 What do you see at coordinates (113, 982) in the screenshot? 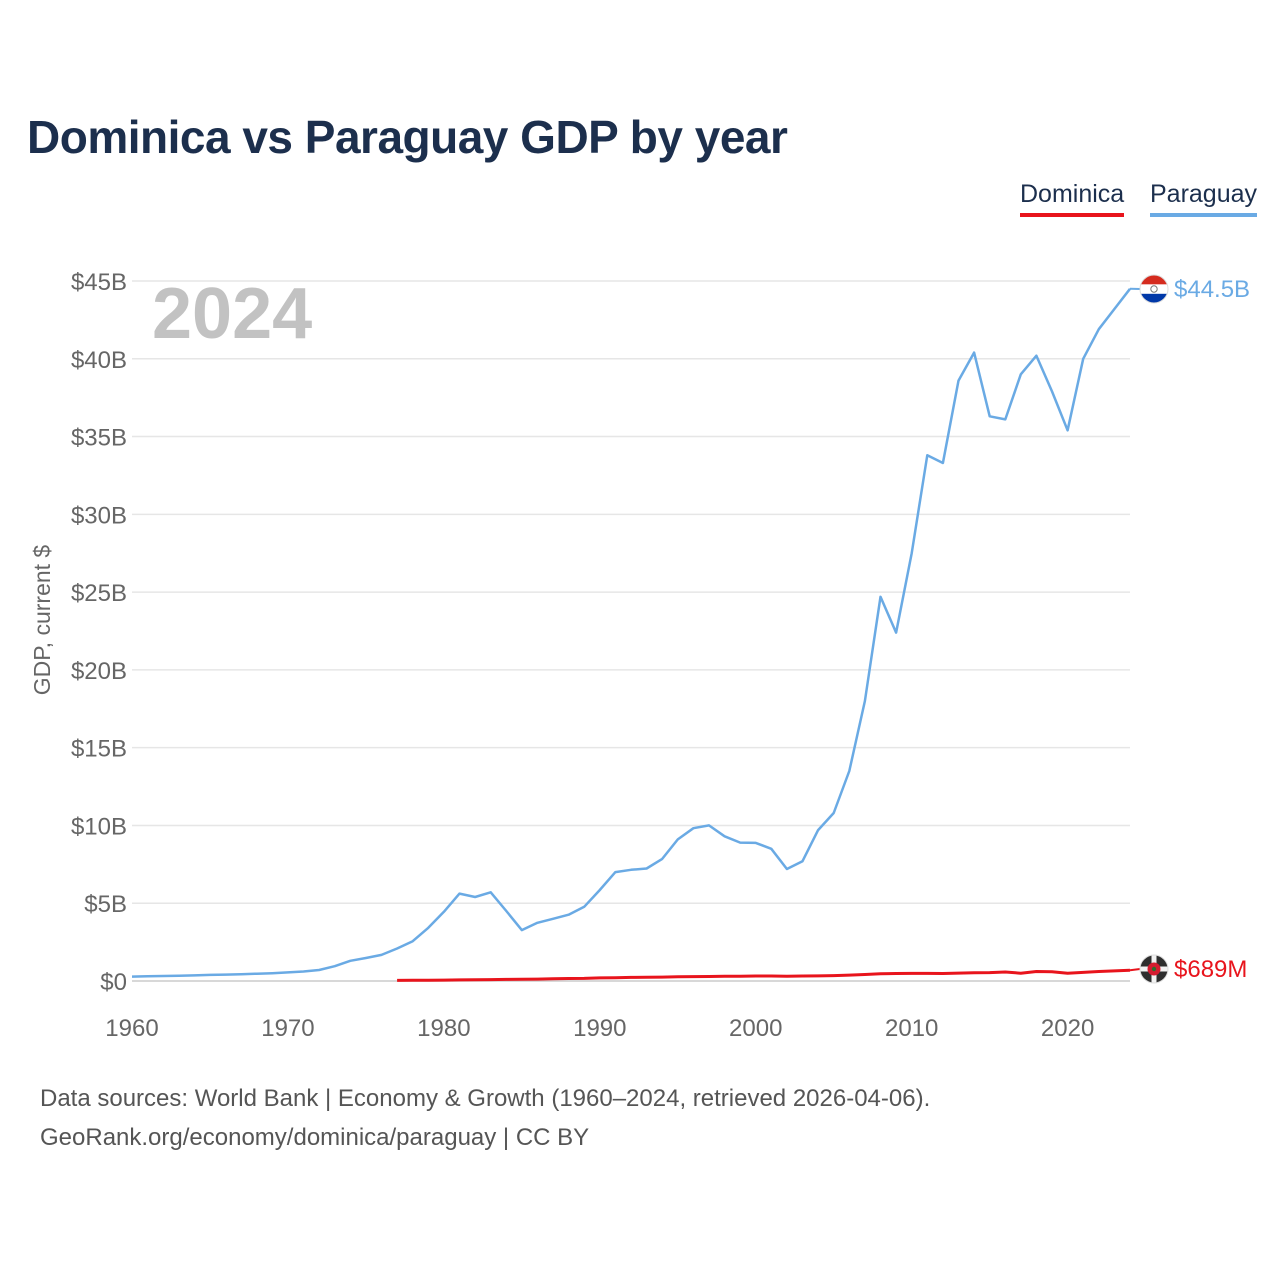
I see `y-tick-label: $0` at bounding box center [113, 982].